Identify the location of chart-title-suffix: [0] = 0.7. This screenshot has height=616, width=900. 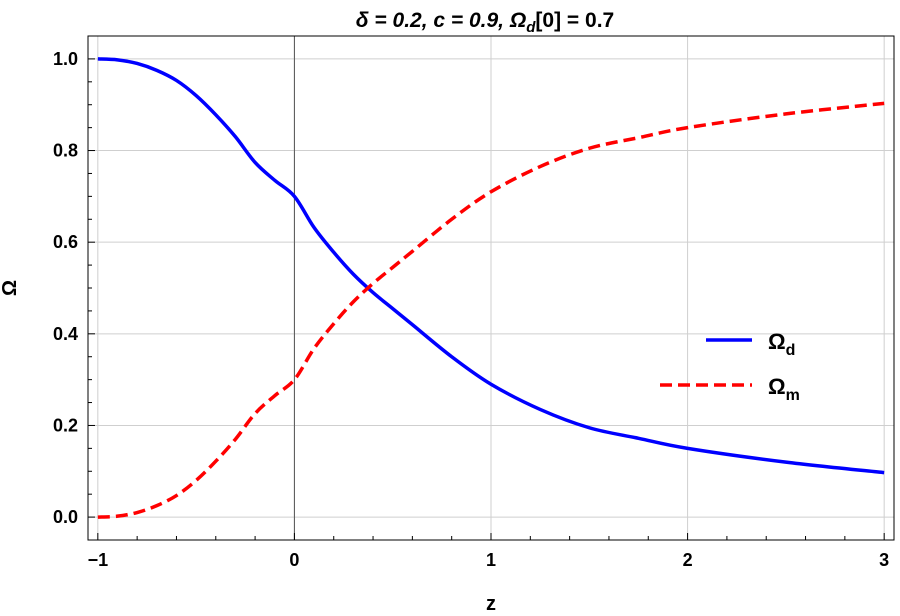
(574, 20).